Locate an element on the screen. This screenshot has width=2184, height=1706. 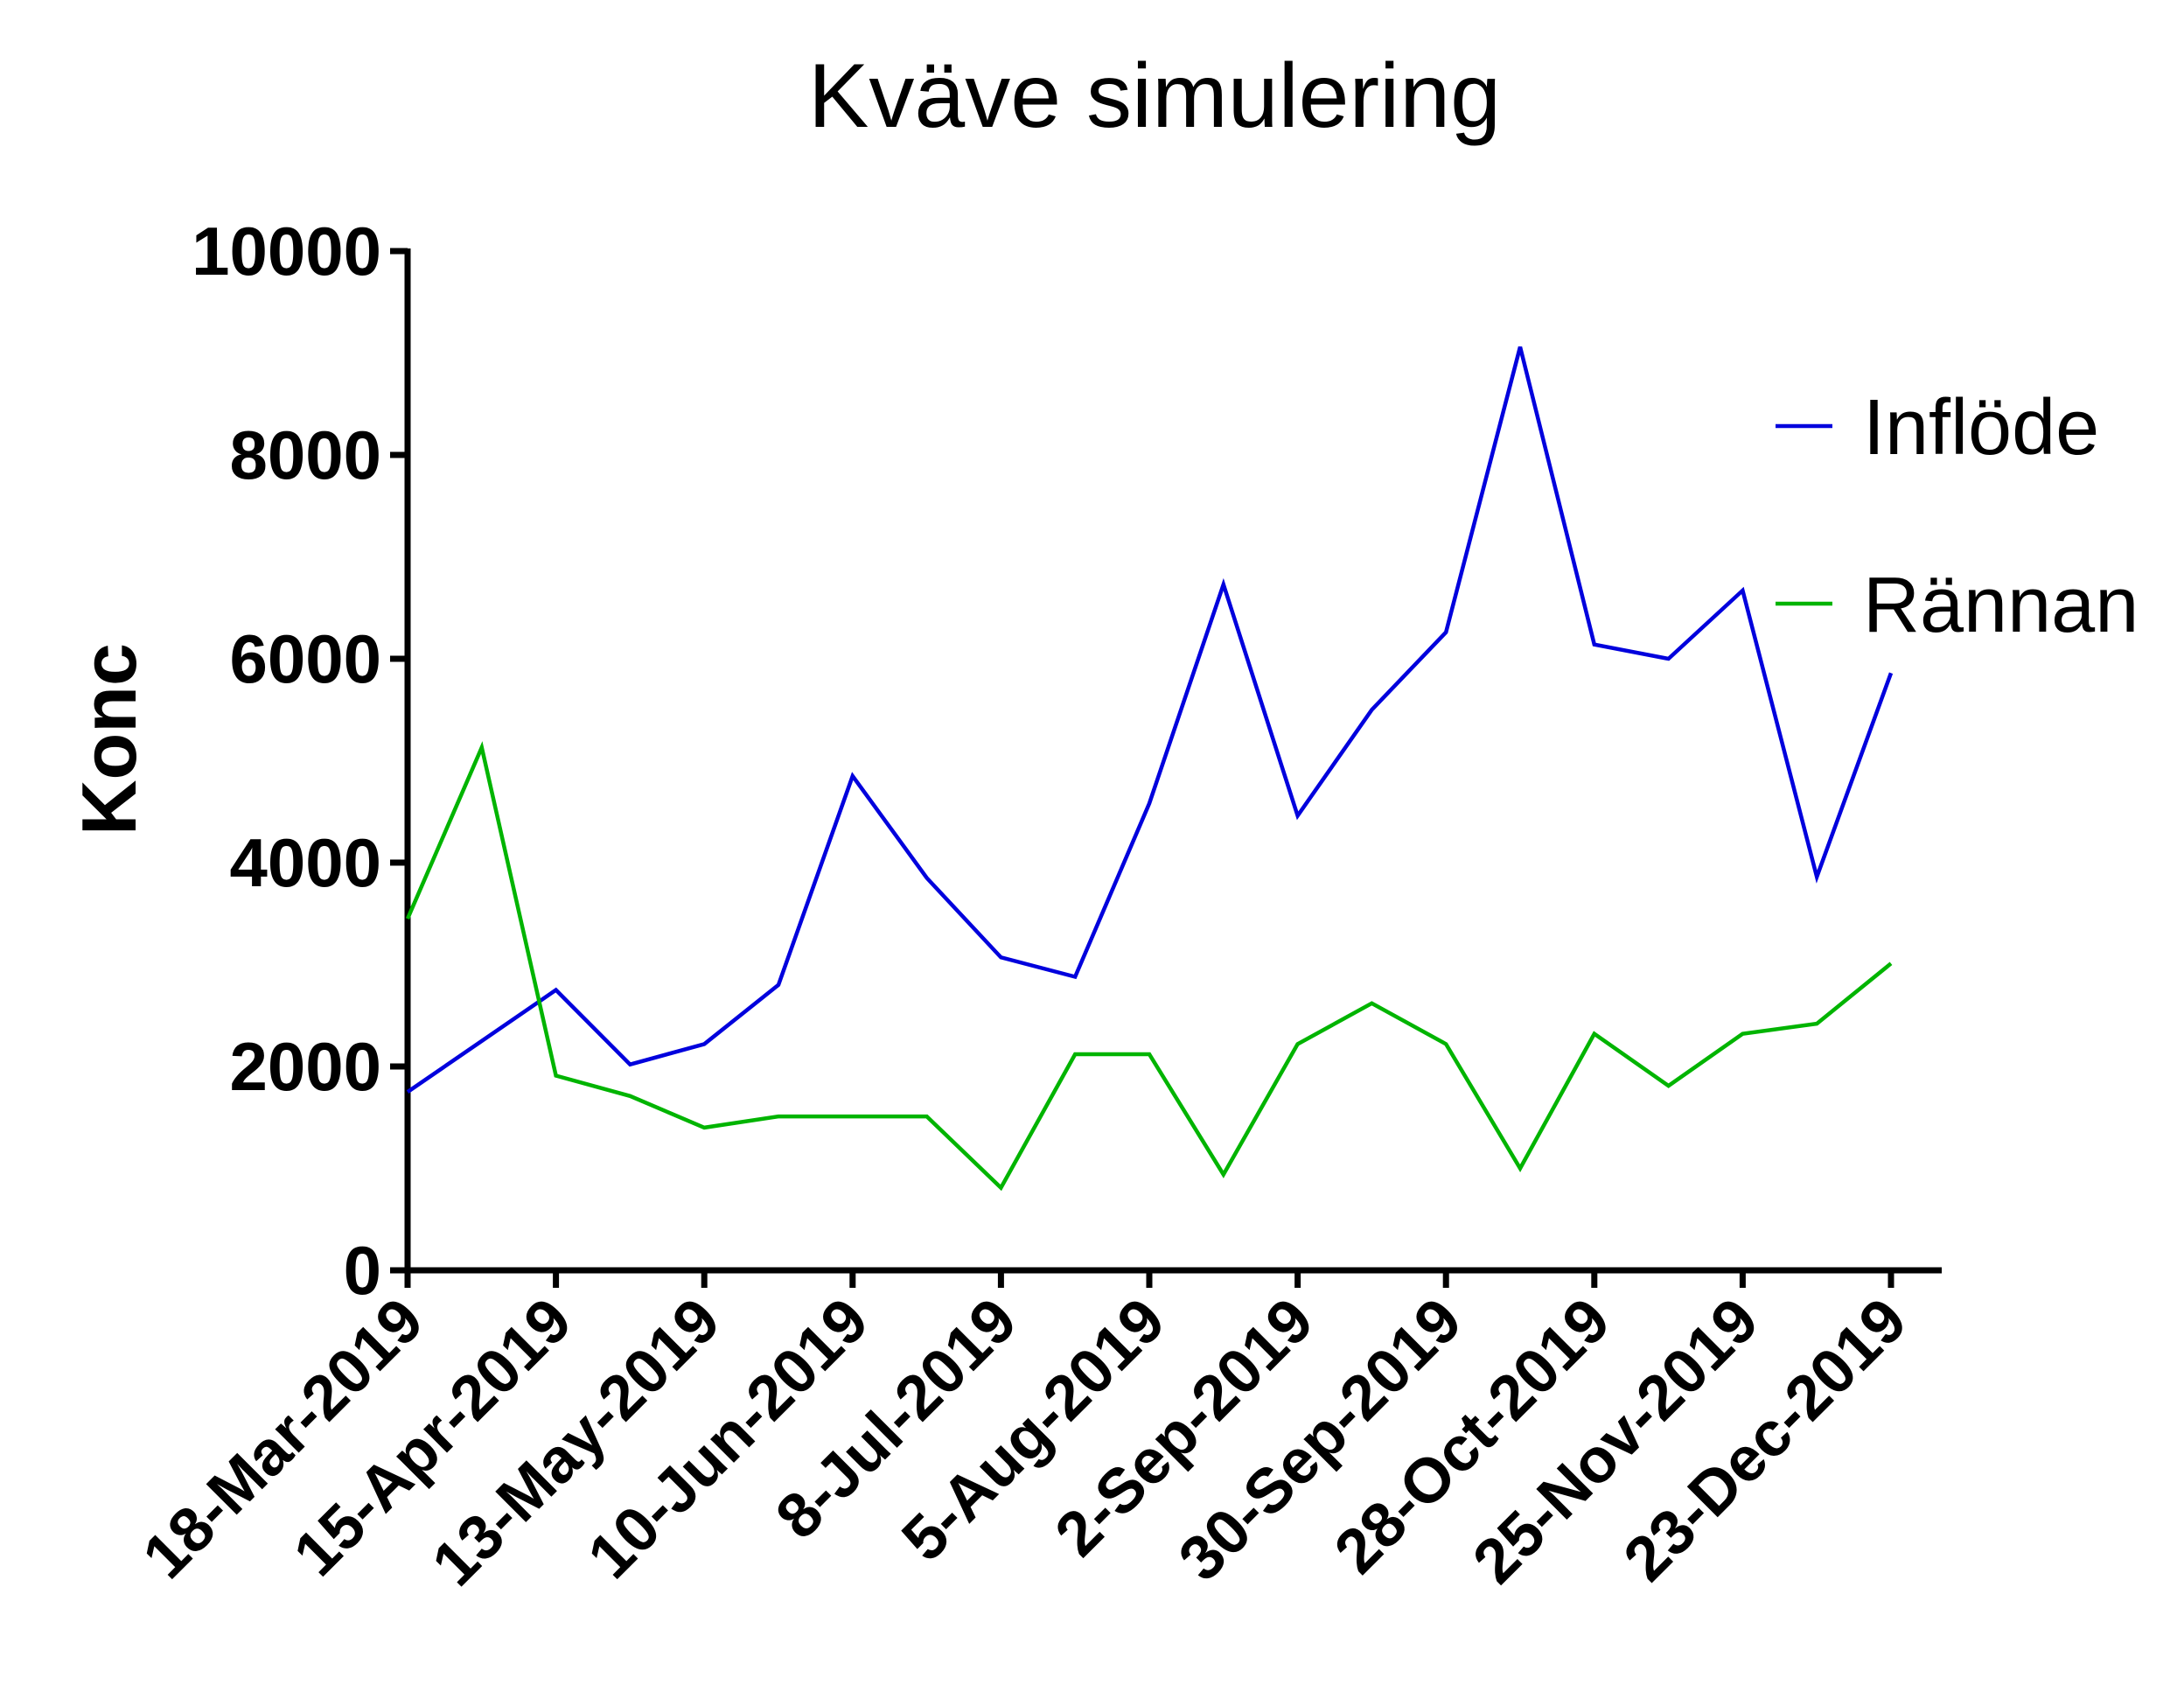
y-tick-label: 8000 is located at coordinates (305, 454).